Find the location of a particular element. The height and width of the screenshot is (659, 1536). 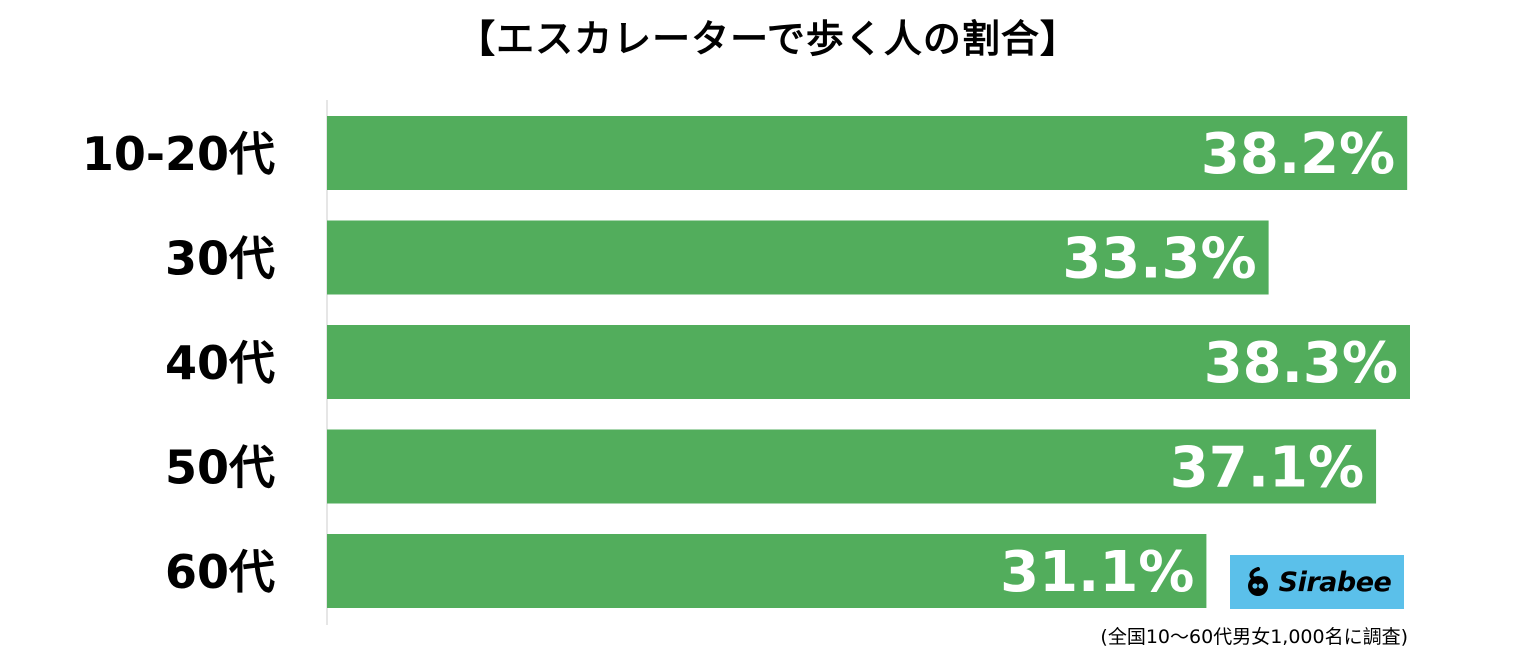

value-label: 38.3% is located at coordinates (1301, 363).